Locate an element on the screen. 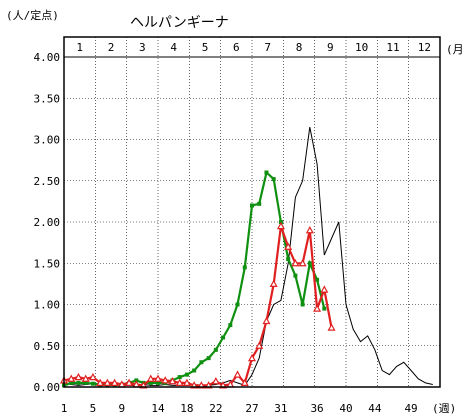 The width and height of the screenshot is (470, 419). y-tick-label: 1.00 is located at coordinates (47, 305).